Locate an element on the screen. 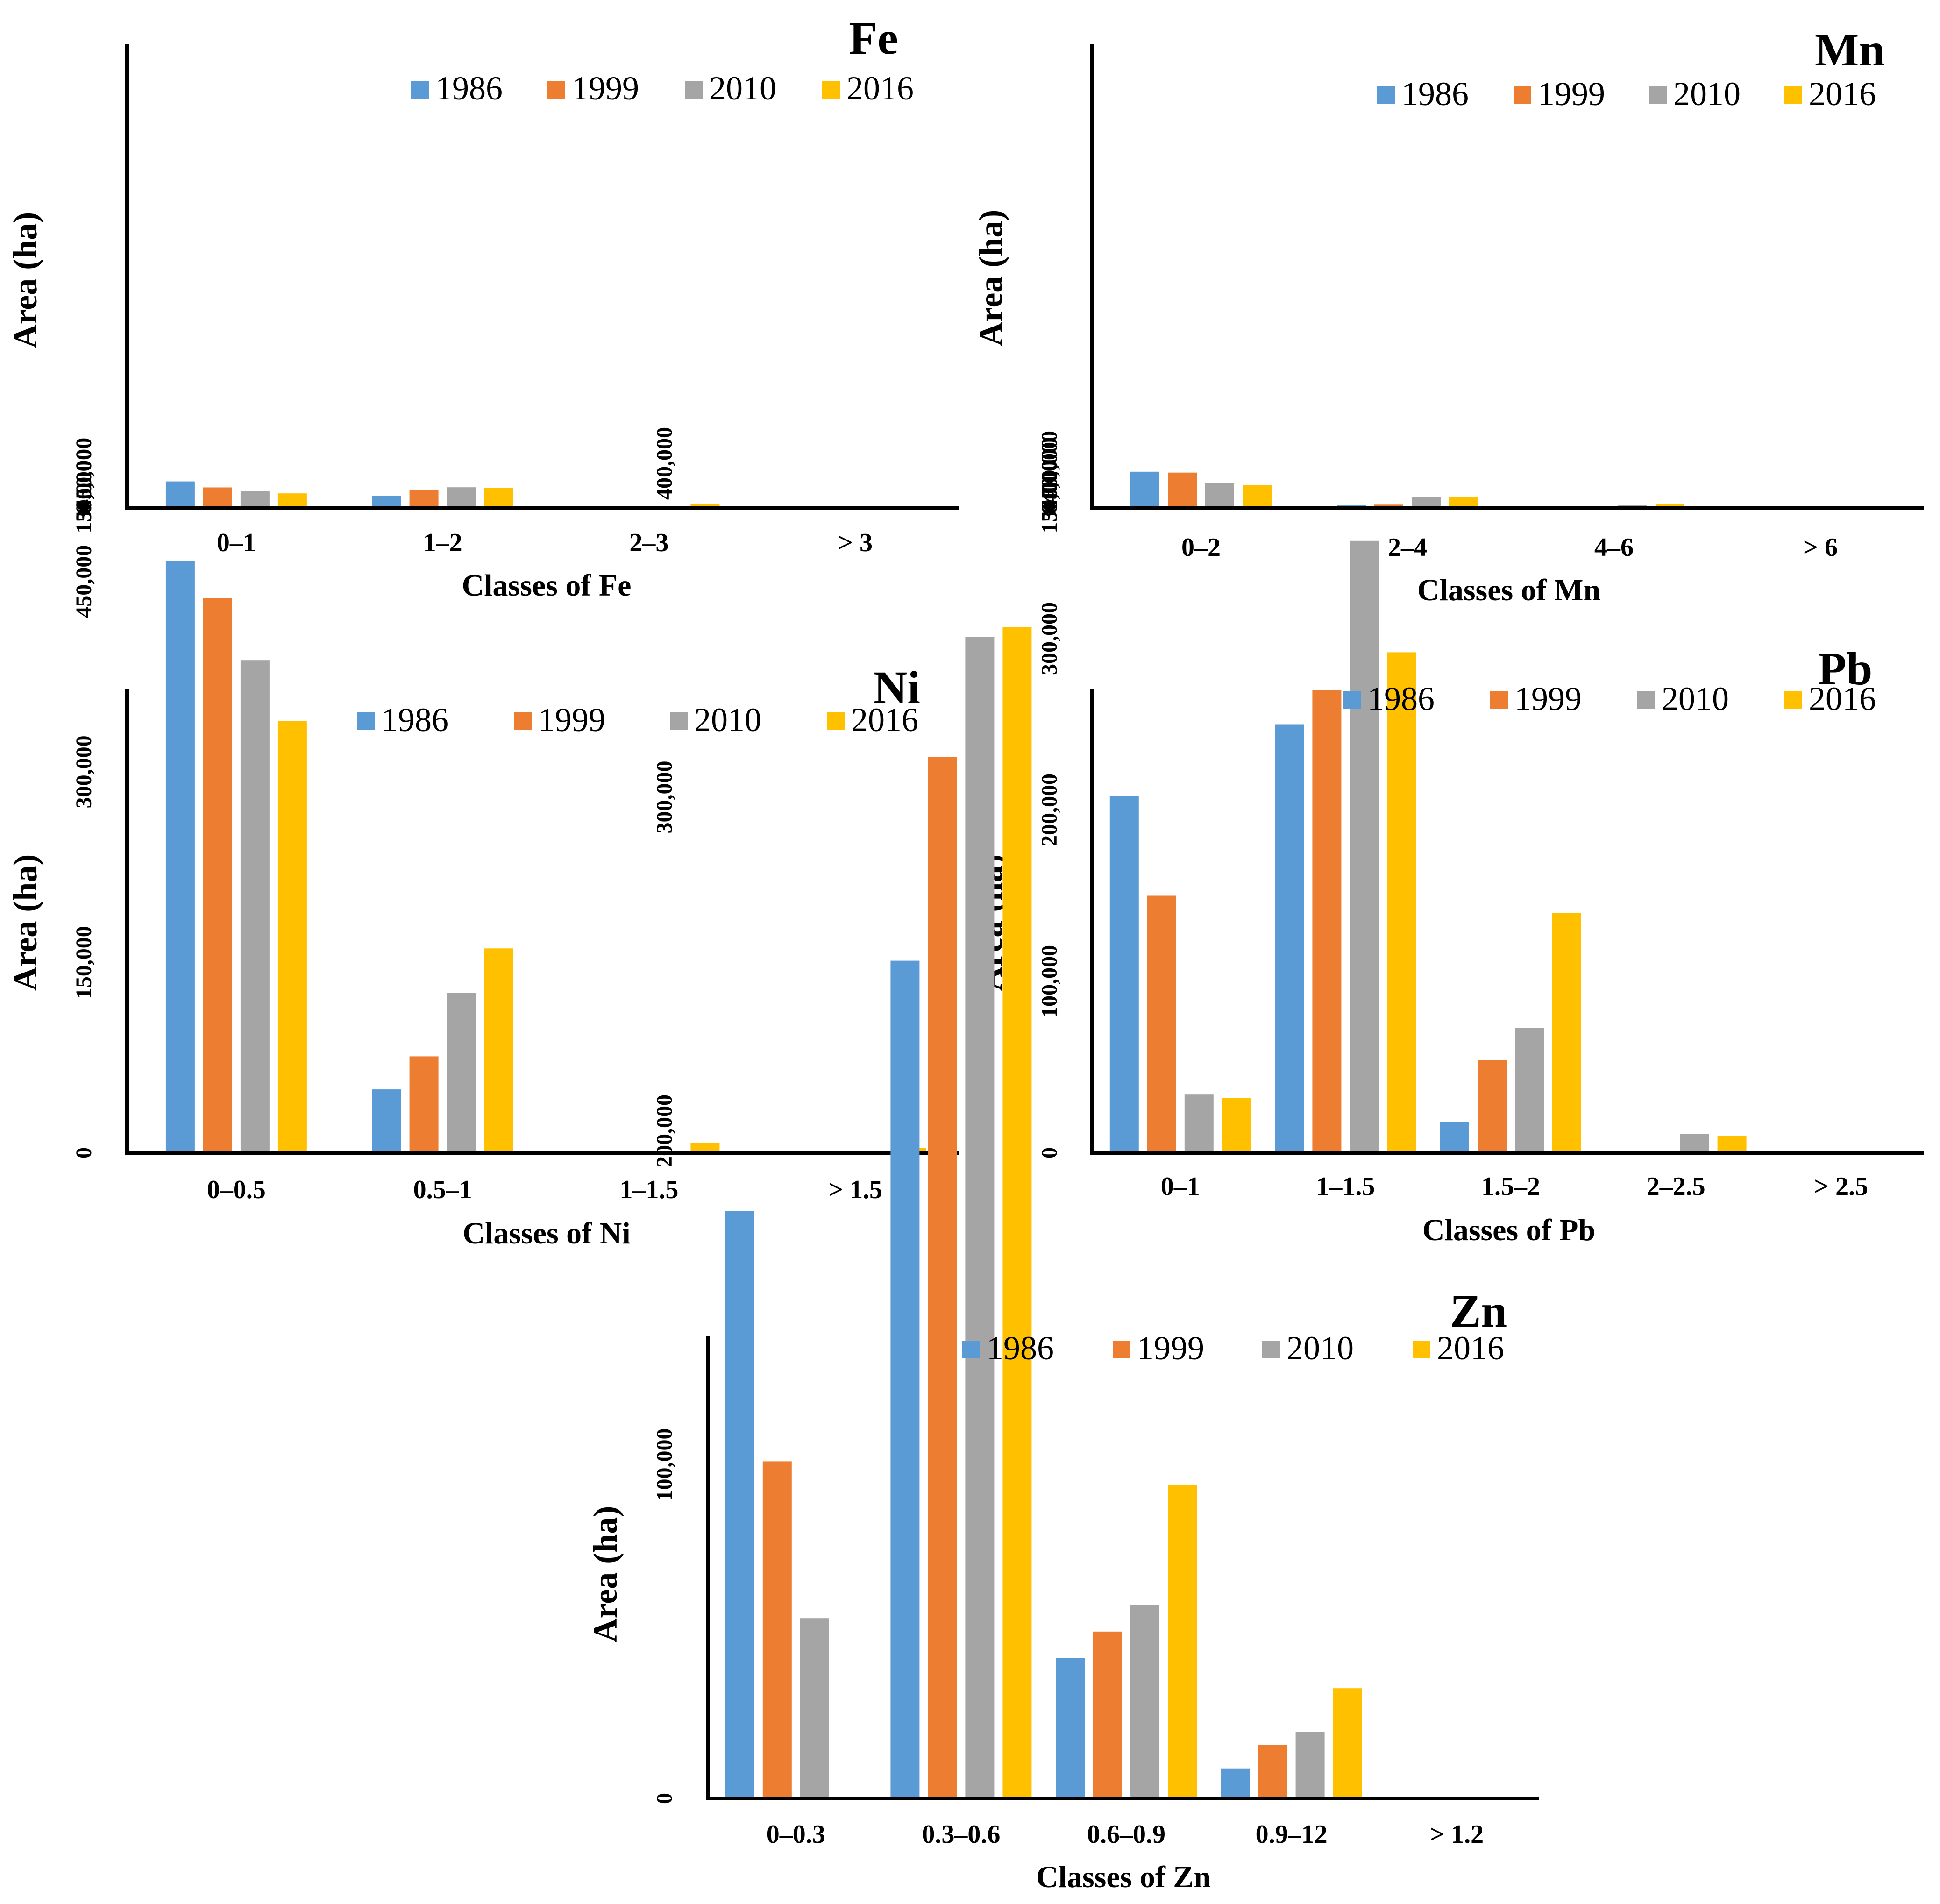  chart-title-pb: Pb is located at coordinates (1845, 669).